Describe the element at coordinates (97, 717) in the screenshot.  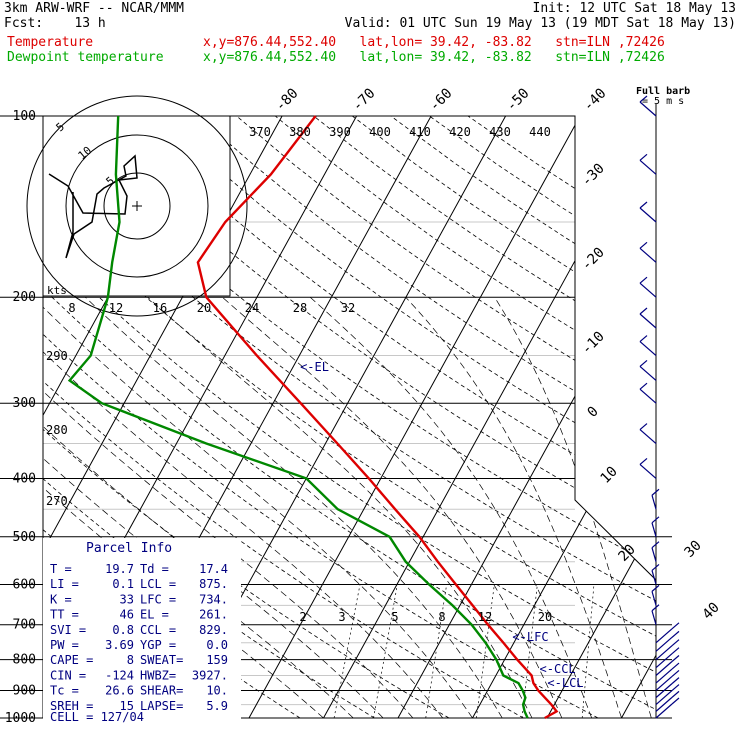
I see `parcel-cell: CELL = 127/04` at that location.